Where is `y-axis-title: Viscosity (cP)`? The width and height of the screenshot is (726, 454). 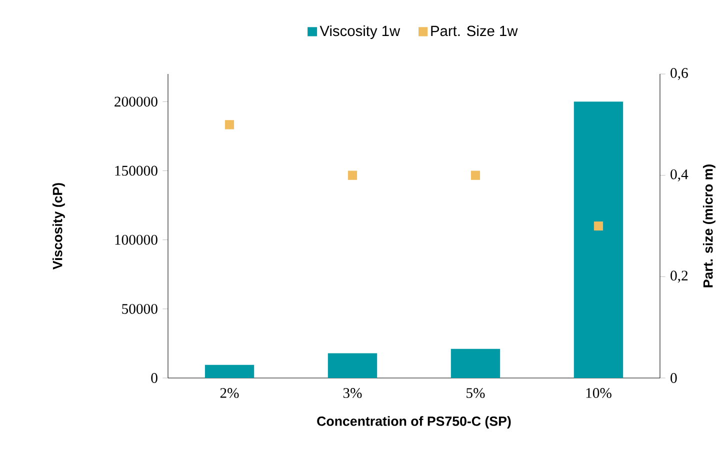
y-axis-title: Viscosity (cP) is located at coordinates (58, 226).